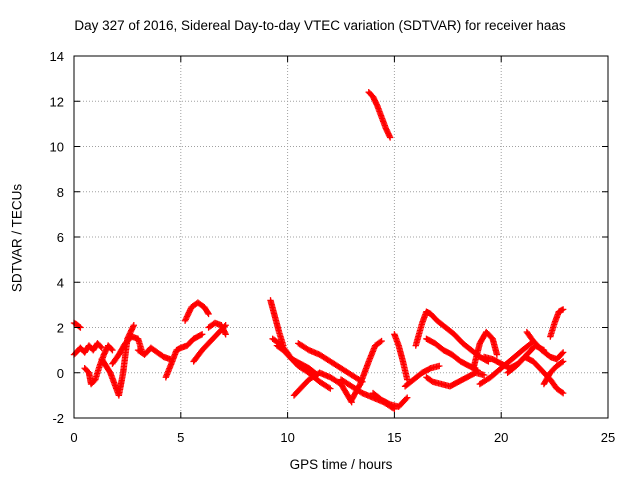 The height and width of the screenshot is (480, 640). Describe the element at coordinates (58, 418) in the screenshot. I see `y-tick-label: -2` at that location.